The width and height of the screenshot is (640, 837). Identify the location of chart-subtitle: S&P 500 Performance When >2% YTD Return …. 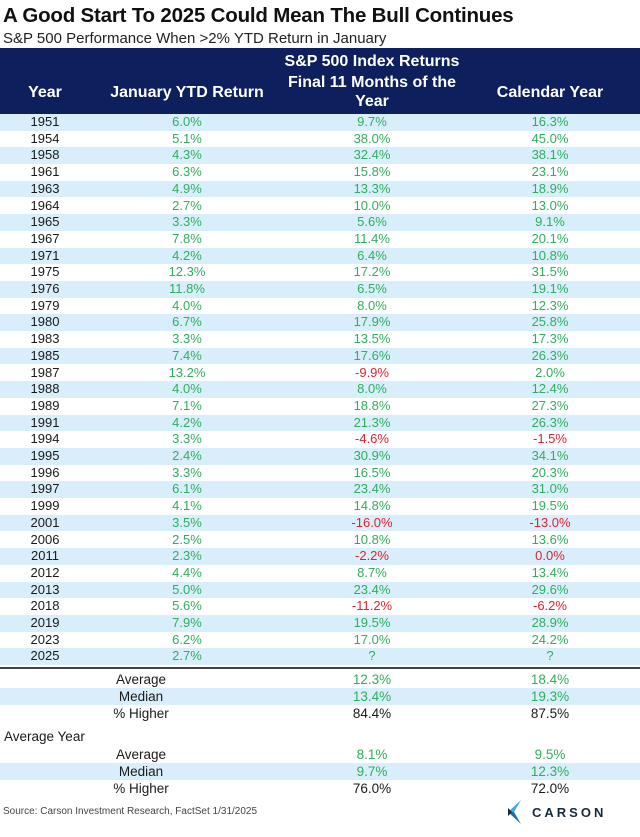
(195, 38).